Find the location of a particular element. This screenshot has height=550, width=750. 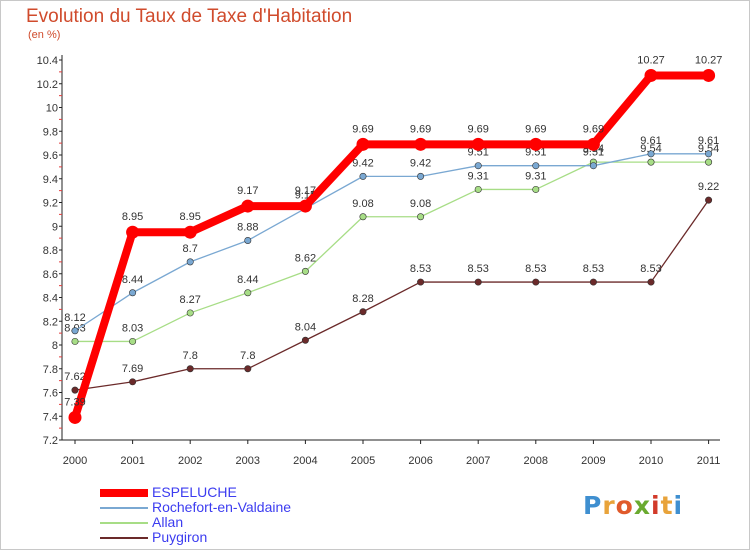

legend-label: Puygiron is located at coordinates (180, 537).